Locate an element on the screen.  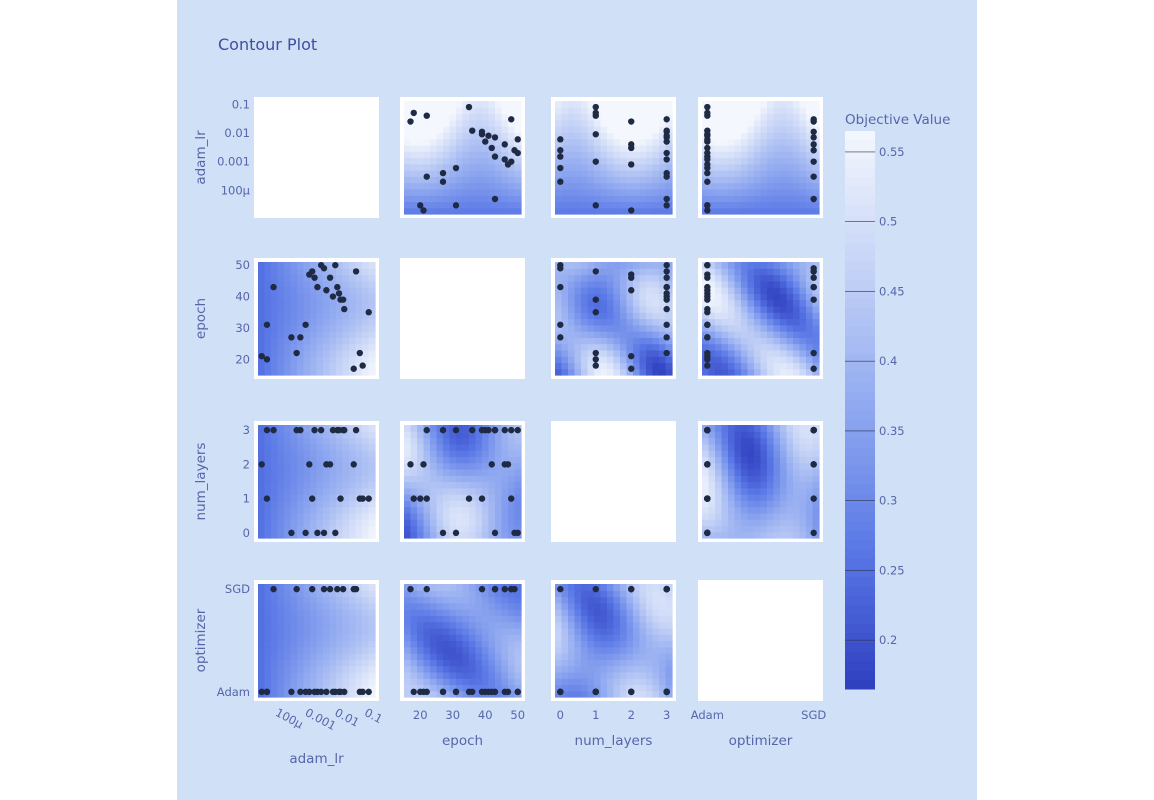
x-tick-label: 20 is located at coordinates (420, 715).